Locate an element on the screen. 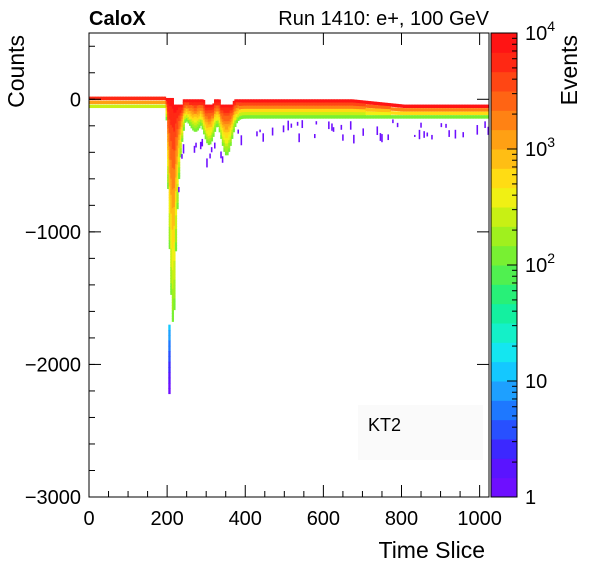 The image size is (596, 572). heatmap-tail-cell is located at coordinates (169, 327).